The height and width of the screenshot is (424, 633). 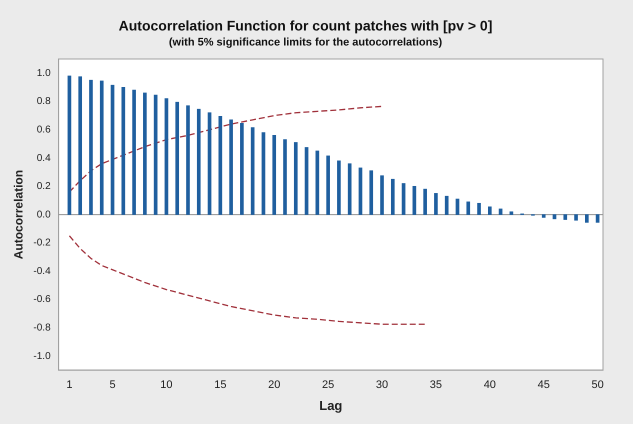 What do you see at coordinates (490, 384) in the screenshot?
I see `x-tick-label: 40` at bounding box center [490, 384].